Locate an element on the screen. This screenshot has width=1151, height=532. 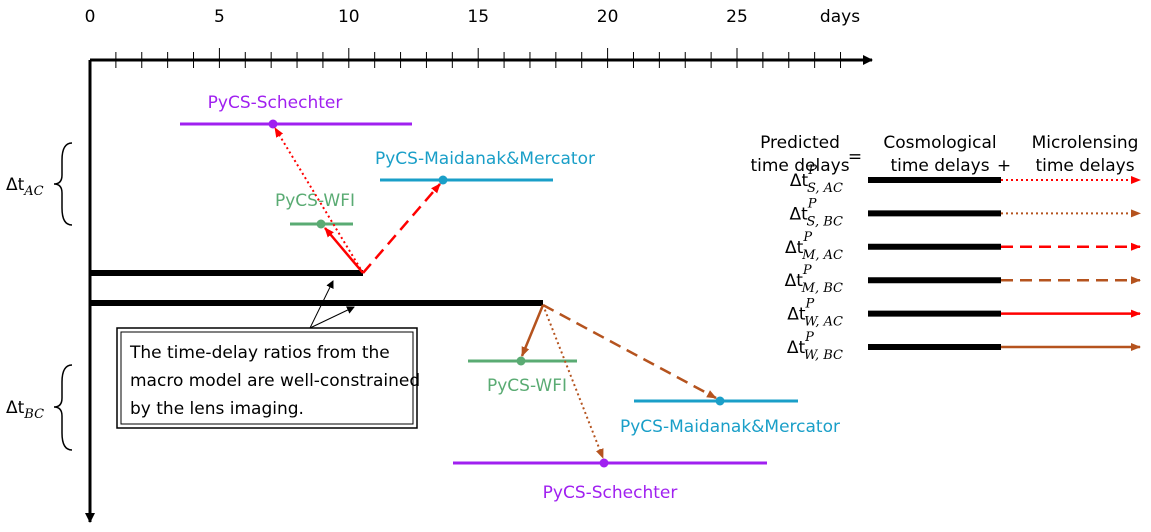
note-box-inner is located at coordinates (267, 378).